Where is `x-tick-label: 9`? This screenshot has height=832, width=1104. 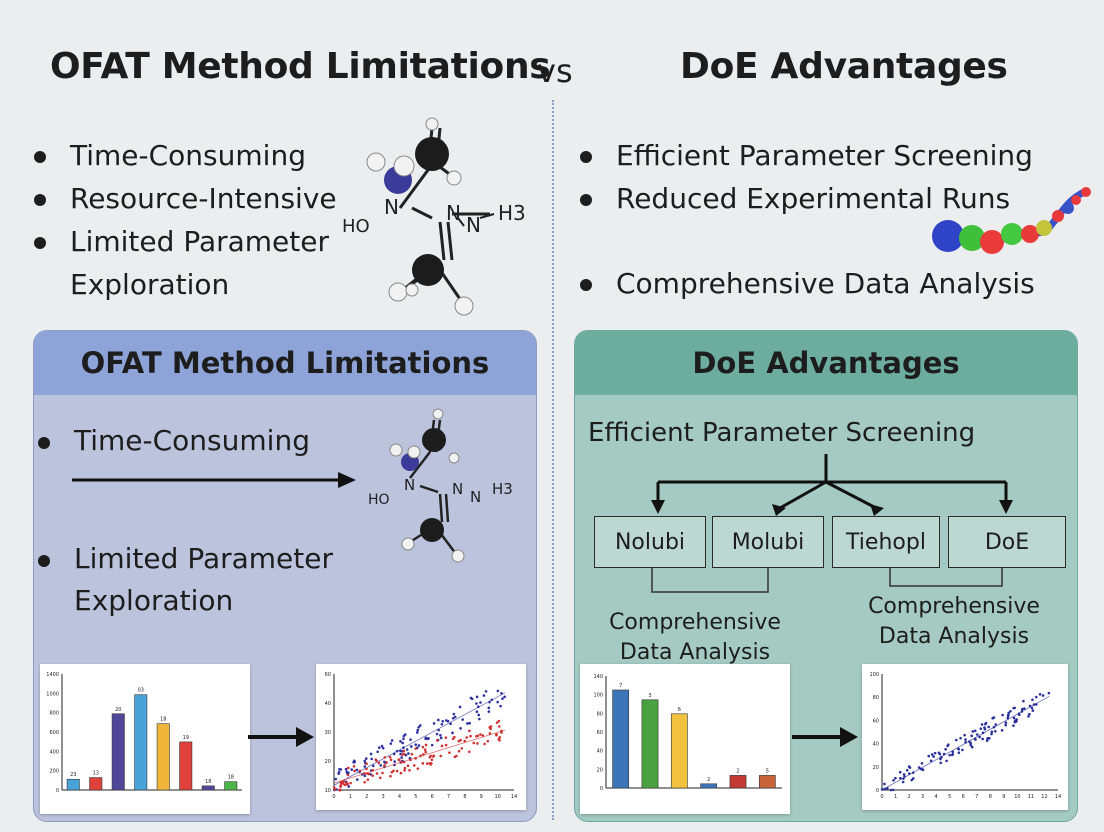
x-tick-label: 9 is located at coordinates (481, 797).